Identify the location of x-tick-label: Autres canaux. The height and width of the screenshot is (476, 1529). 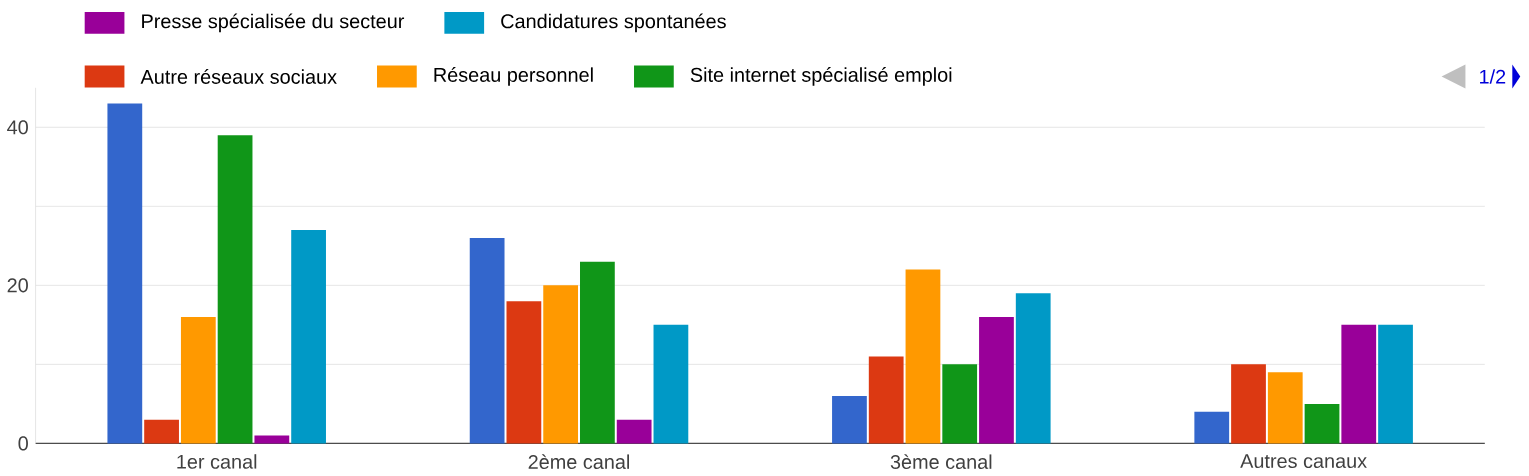
(1303, 461).